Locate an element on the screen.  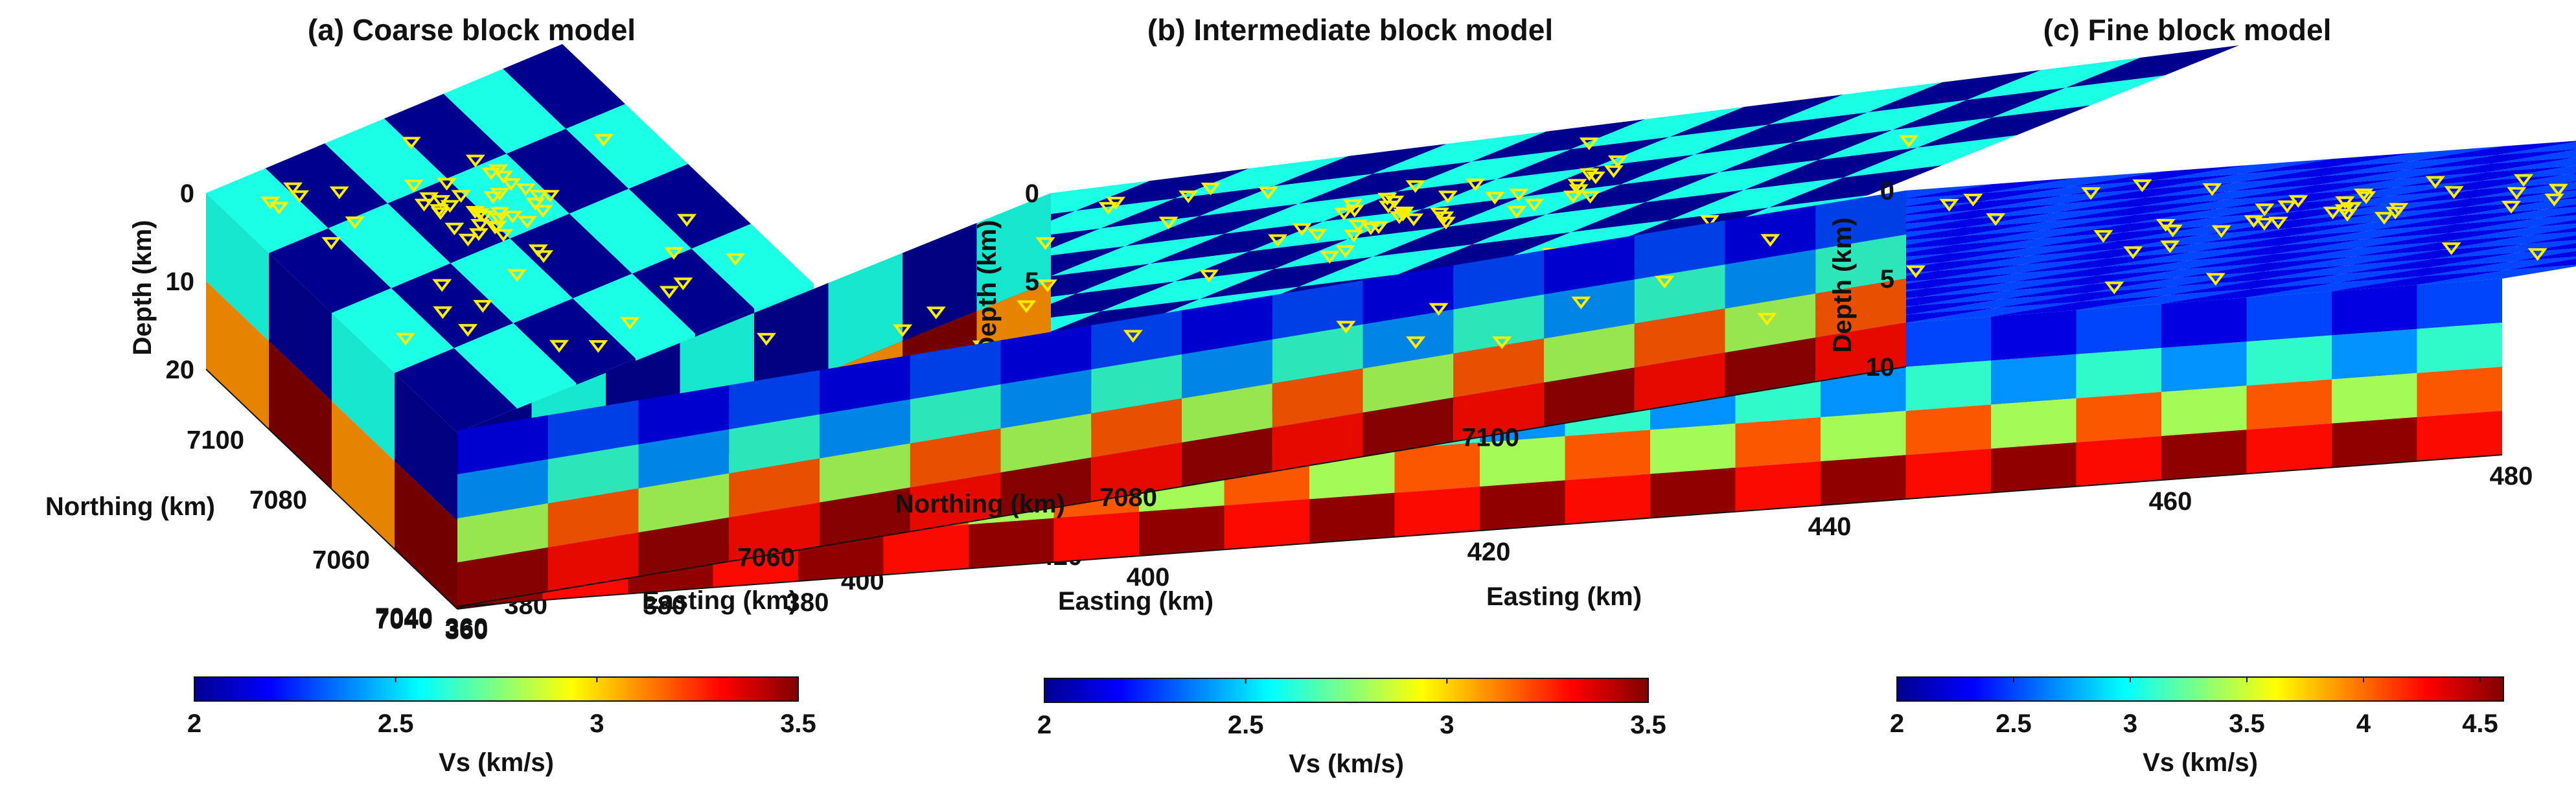
z-tick-label: 0 is located at coordinates (187, 193).